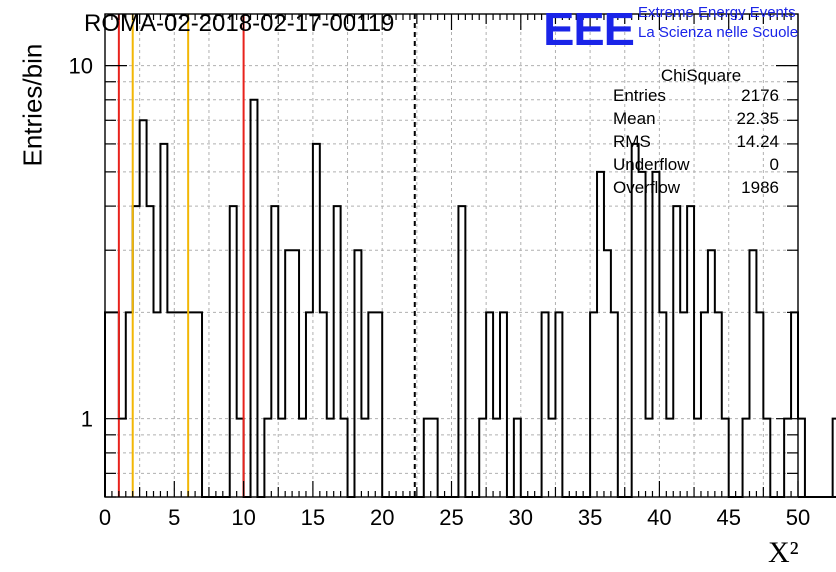 This screenshot has width=836, height=572. Describe the element at coordinates (382, 517) in the screenshot. I see `x-tick-label: 20` at that location.